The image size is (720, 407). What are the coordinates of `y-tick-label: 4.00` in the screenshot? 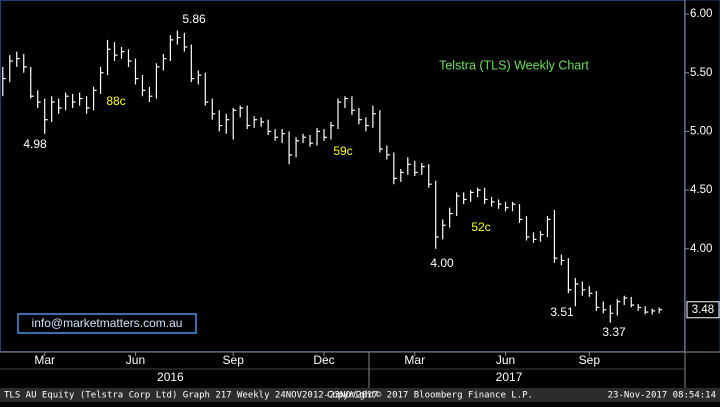 It's located at (701, 249).